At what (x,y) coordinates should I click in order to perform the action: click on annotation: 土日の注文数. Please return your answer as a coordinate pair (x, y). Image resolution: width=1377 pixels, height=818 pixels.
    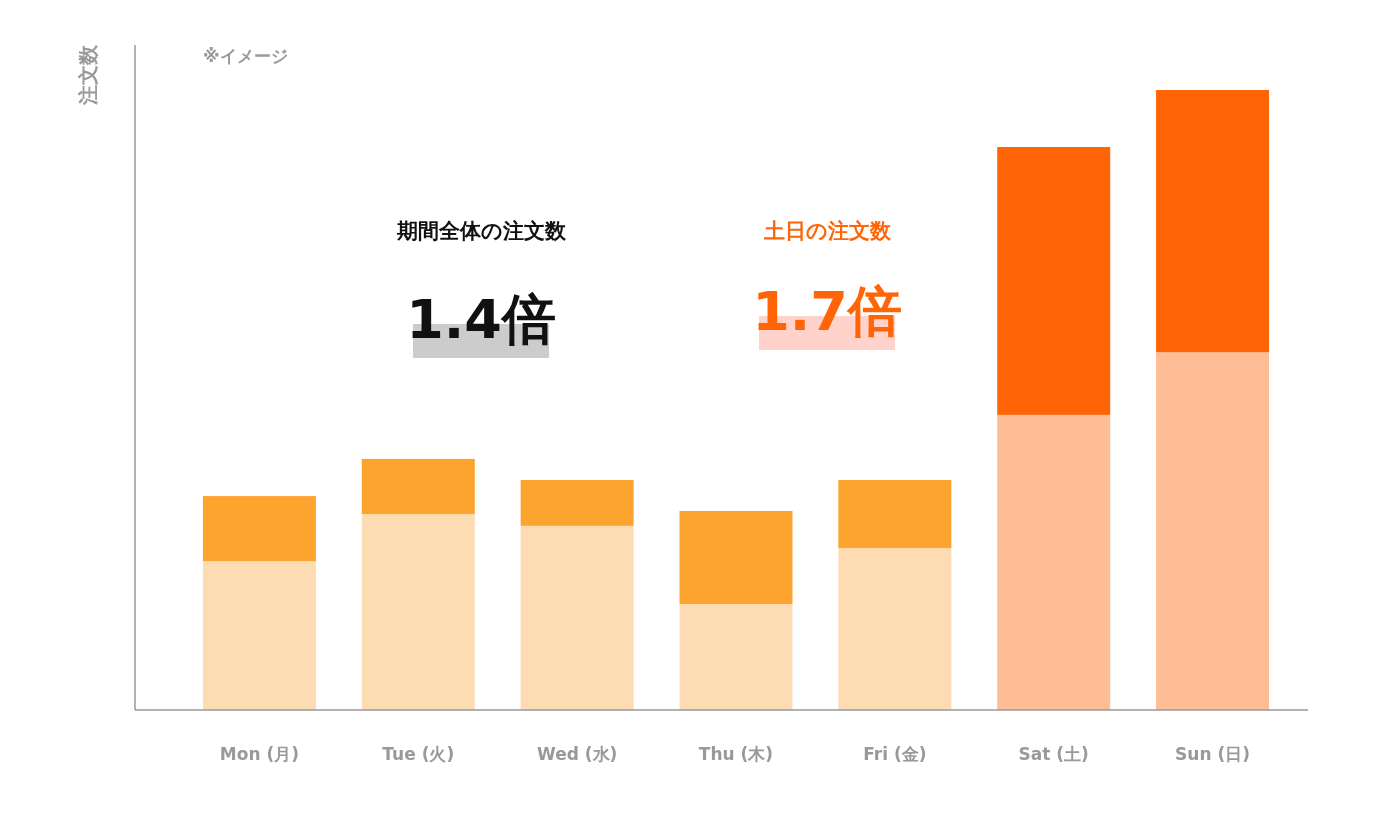
    Looking at the image, I should click on (827, 231).